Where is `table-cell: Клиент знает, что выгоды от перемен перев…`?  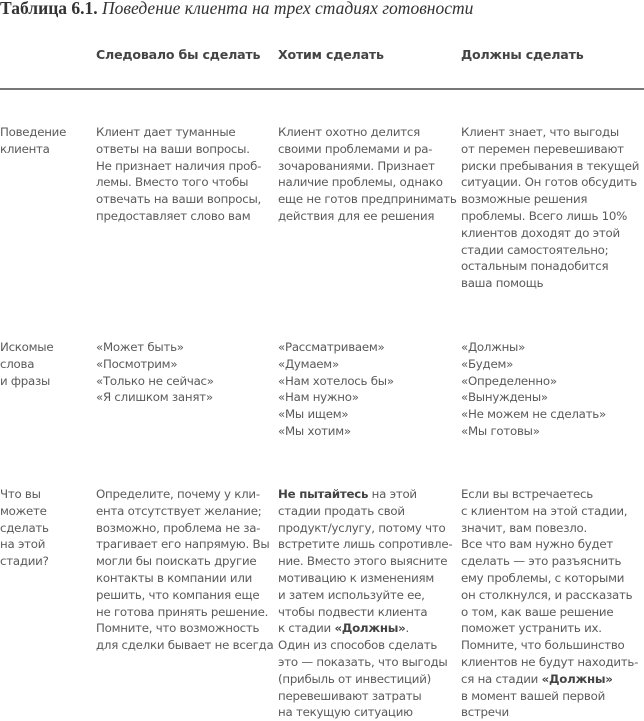 table-cell: Клиент знает, что выгоды от перемен перев… is located at coordinates (550, 208).